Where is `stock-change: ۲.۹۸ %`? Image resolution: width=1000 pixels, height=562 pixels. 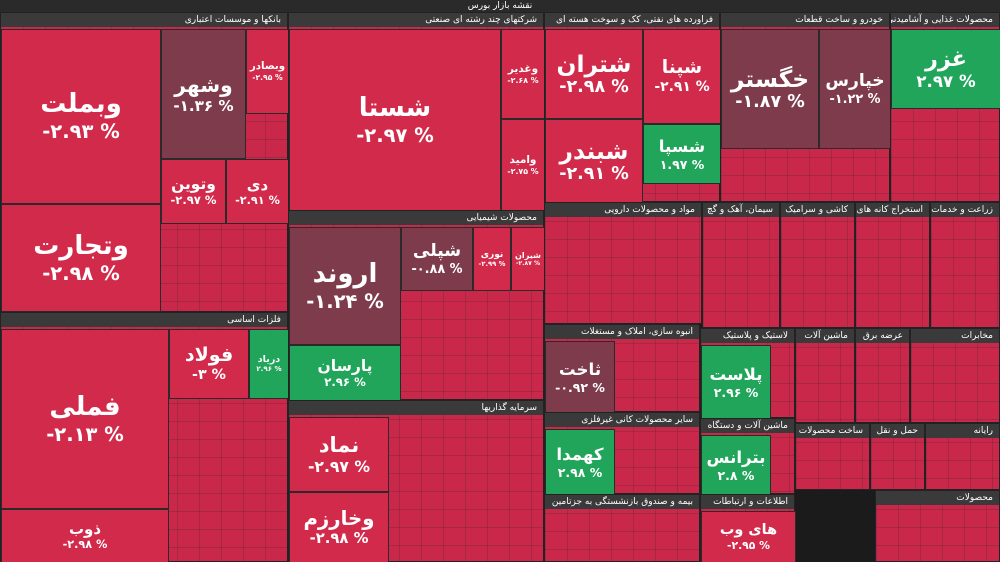 stock-change: ۲.۹۸ % is located at coordinates (580, 472).